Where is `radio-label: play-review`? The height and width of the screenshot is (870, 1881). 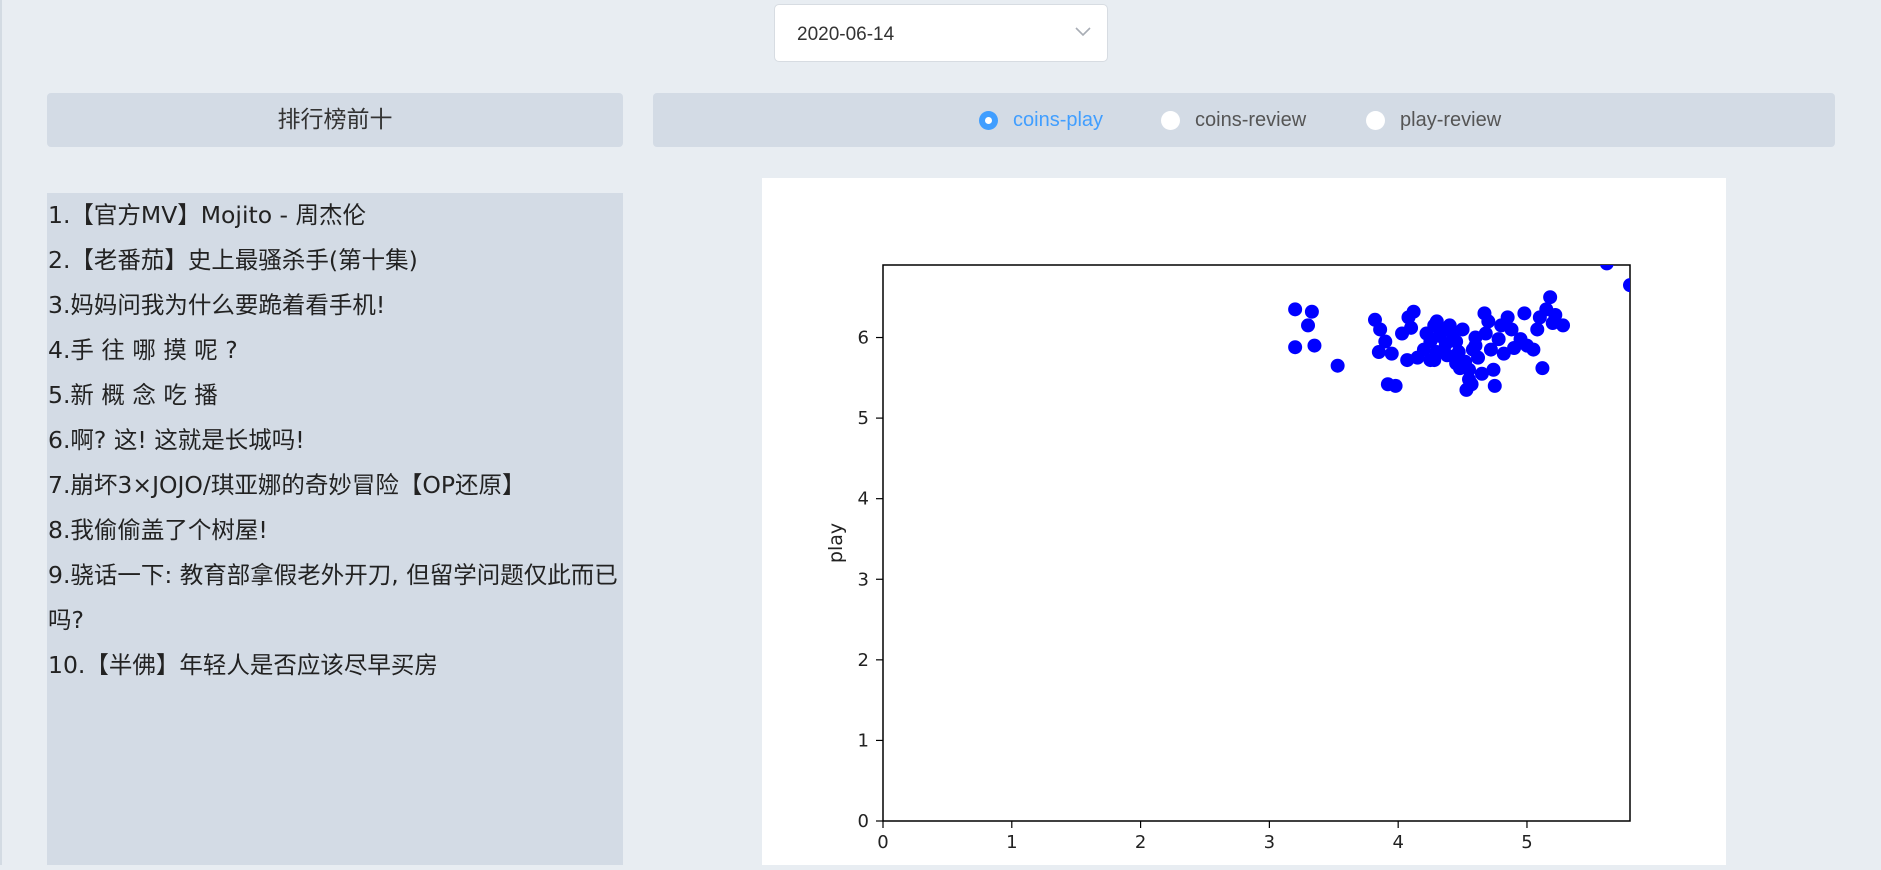 radio-label: play-review is located at coordinates (1451, 119).